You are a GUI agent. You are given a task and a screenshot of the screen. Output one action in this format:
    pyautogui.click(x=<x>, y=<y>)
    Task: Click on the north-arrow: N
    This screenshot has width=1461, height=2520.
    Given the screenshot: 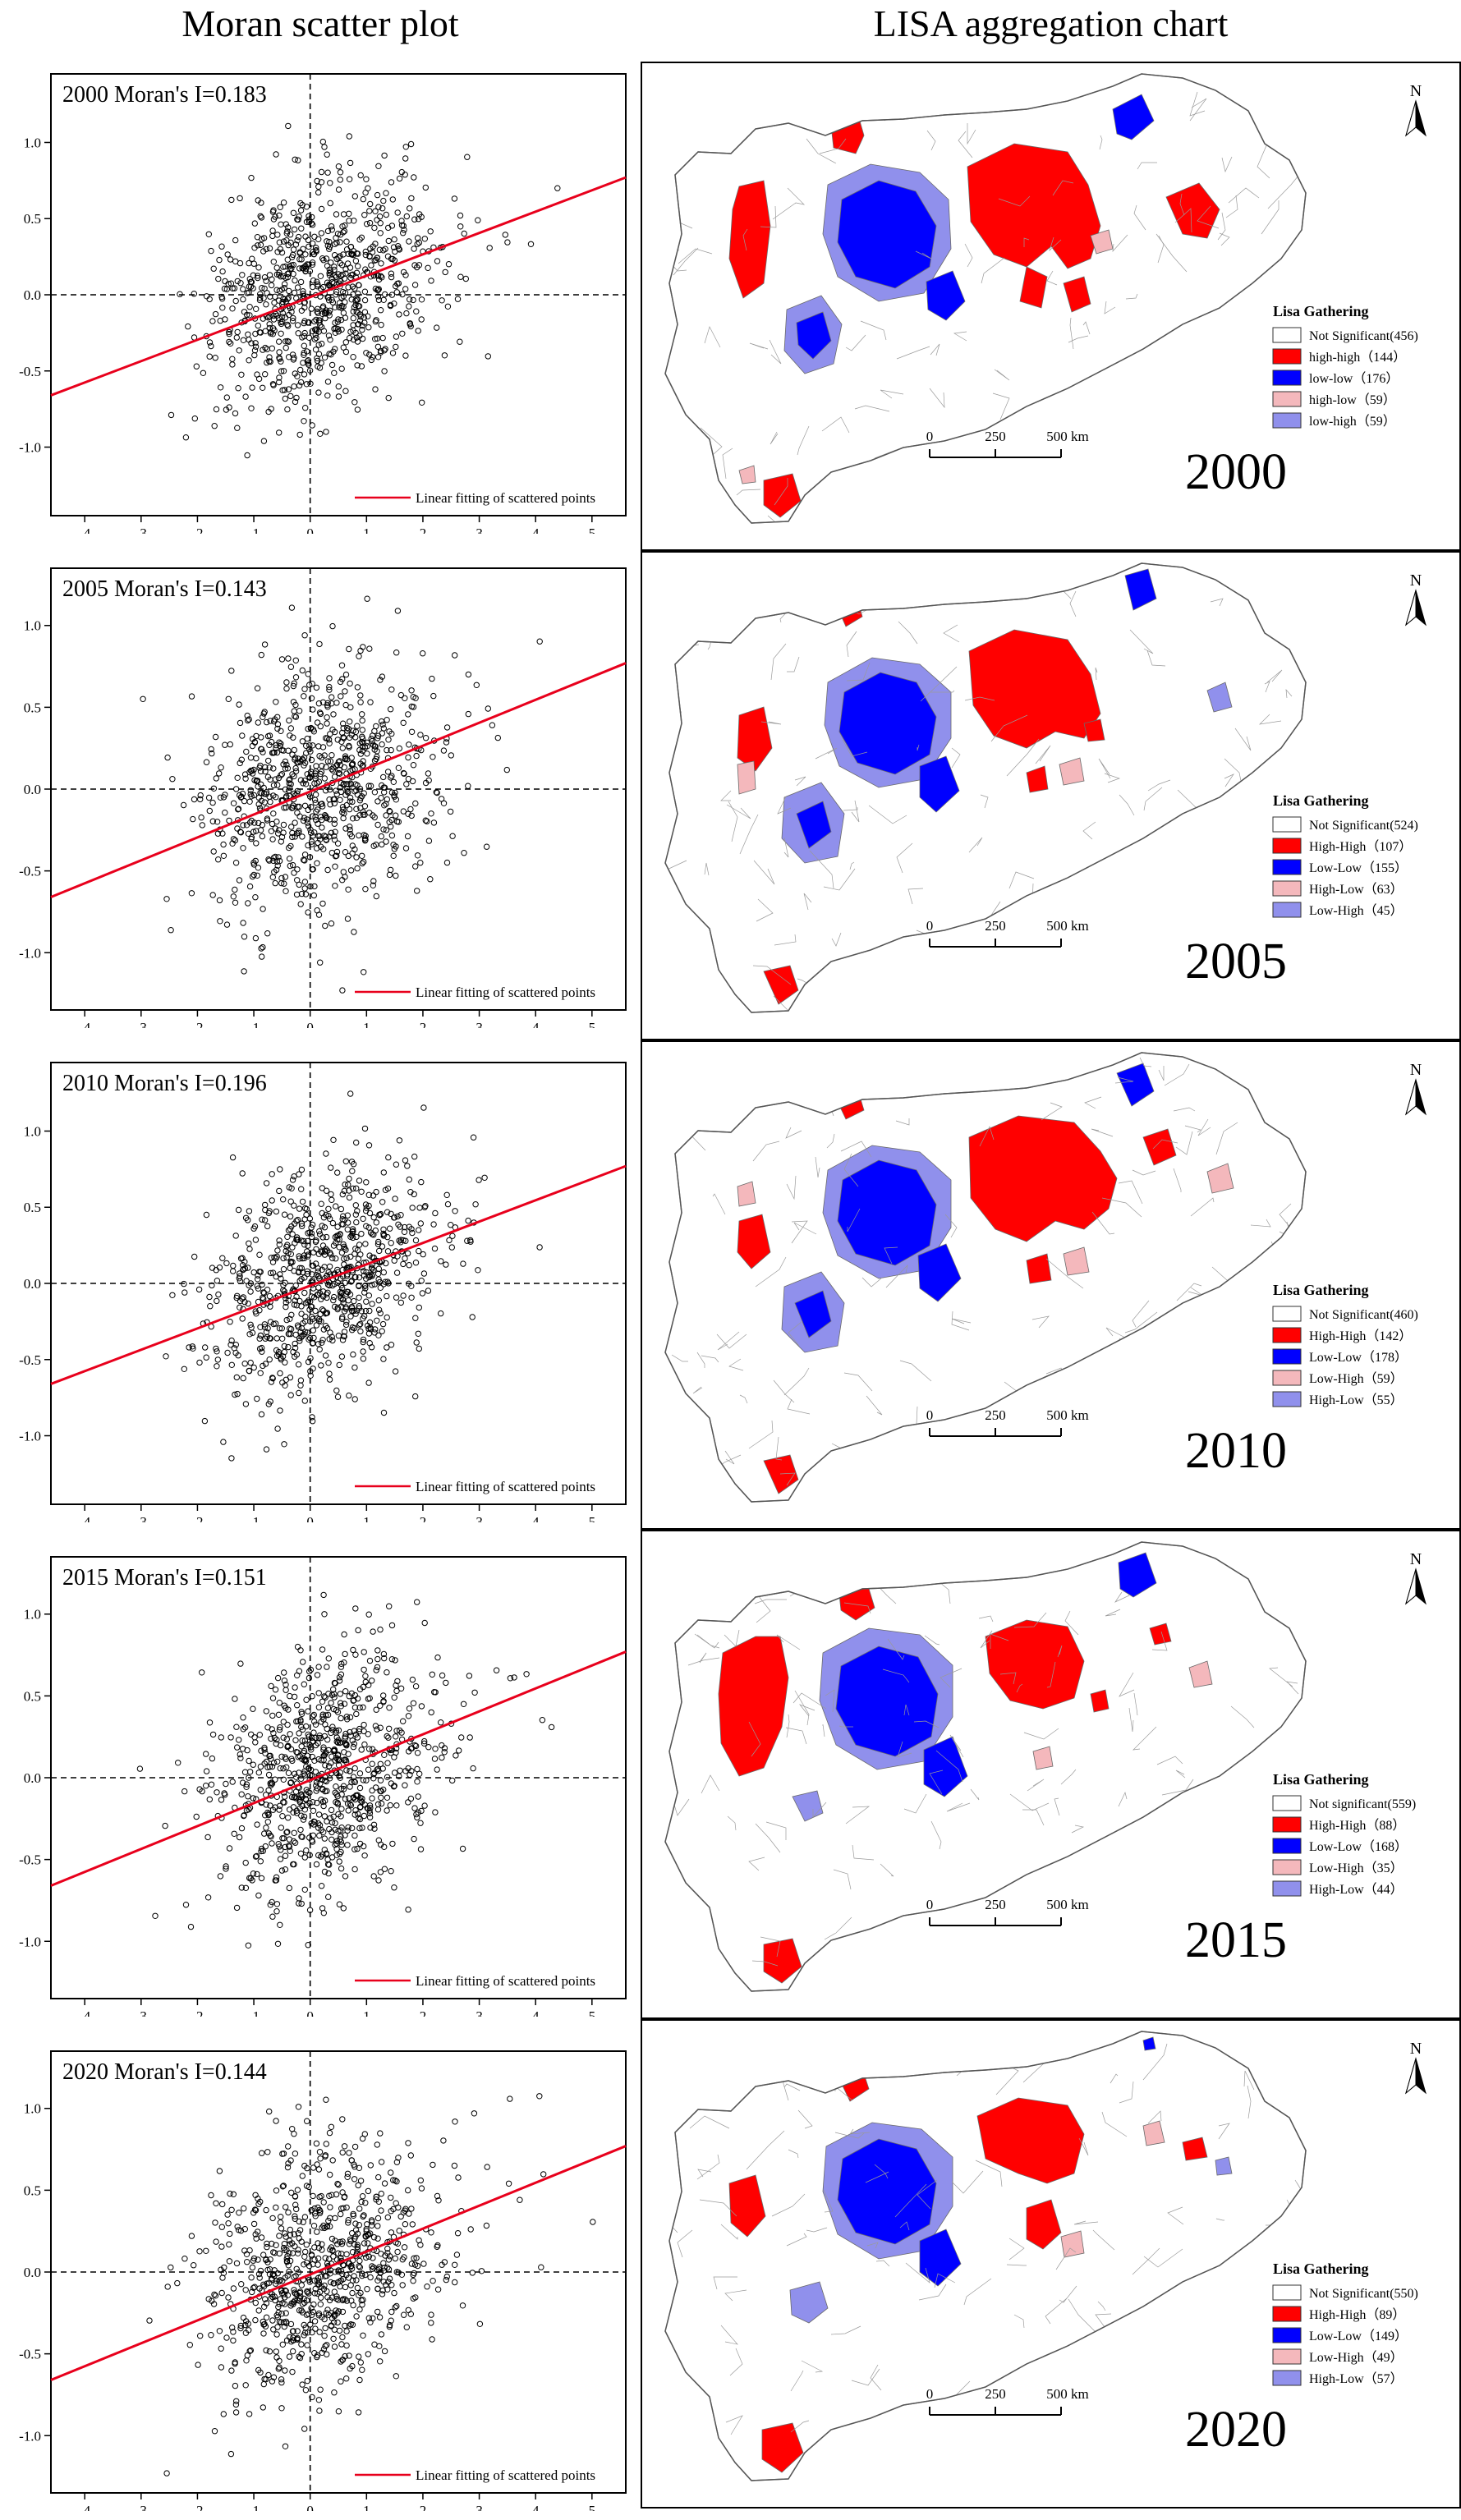 What is the action you would take?
    pyautogui.click(x=1416, y=1577)
    